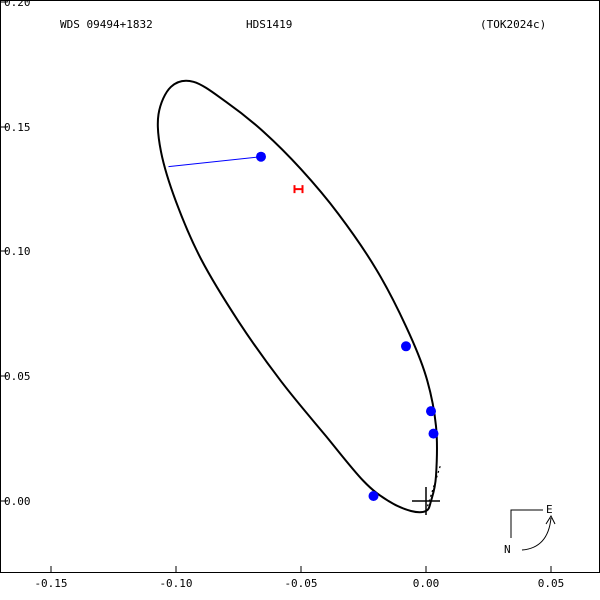 Image resolution: width=600 pixels, height=600 pixels. What do you see at coordinates (269, 24) in the screenshot?
I see `header-center: HDS1419` at bounding box center [269, 24].